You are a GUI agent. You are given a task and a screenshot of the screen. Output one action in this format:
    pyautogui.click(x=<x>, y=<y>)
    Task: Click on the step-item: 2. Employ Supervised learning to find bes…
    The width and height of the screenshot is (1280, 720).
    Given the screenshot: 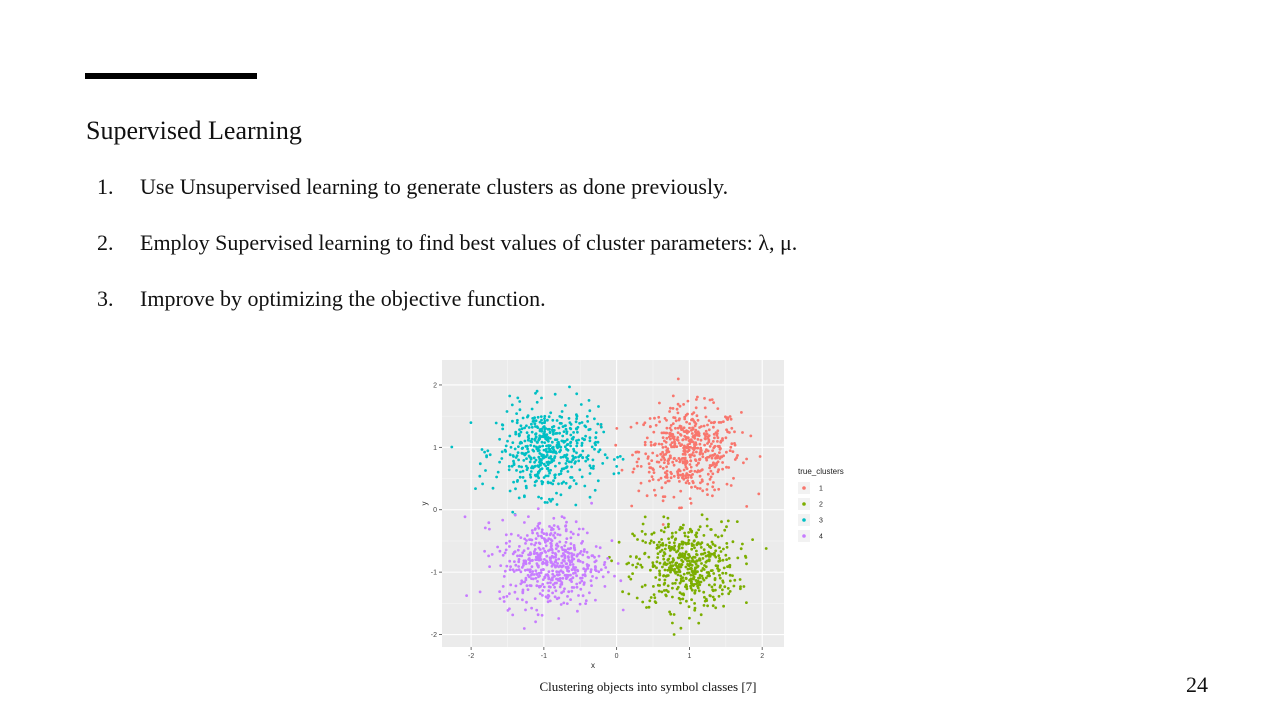 What is the action you would take?
    pyautogui.click(x=447, y=243)
    